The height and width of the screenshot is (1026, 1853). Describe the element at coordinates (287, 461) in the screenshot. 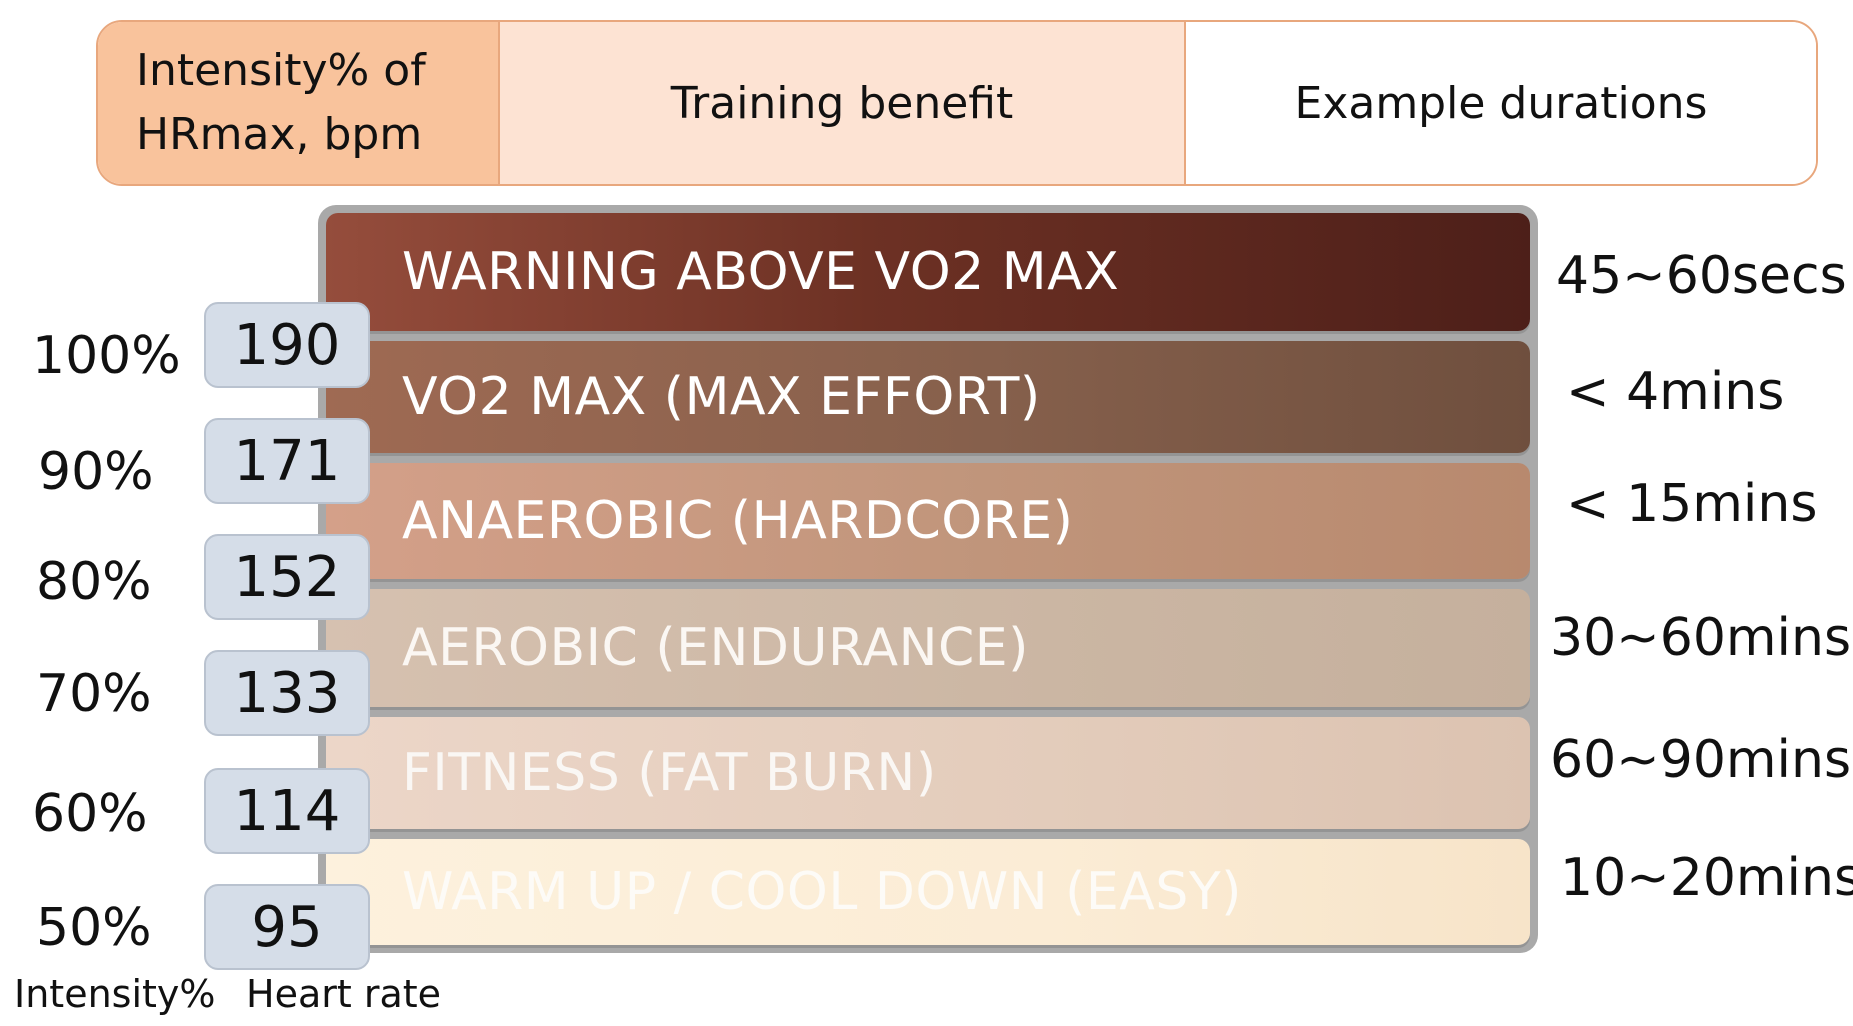

I see `heart-rate-badge: 171` at that location.